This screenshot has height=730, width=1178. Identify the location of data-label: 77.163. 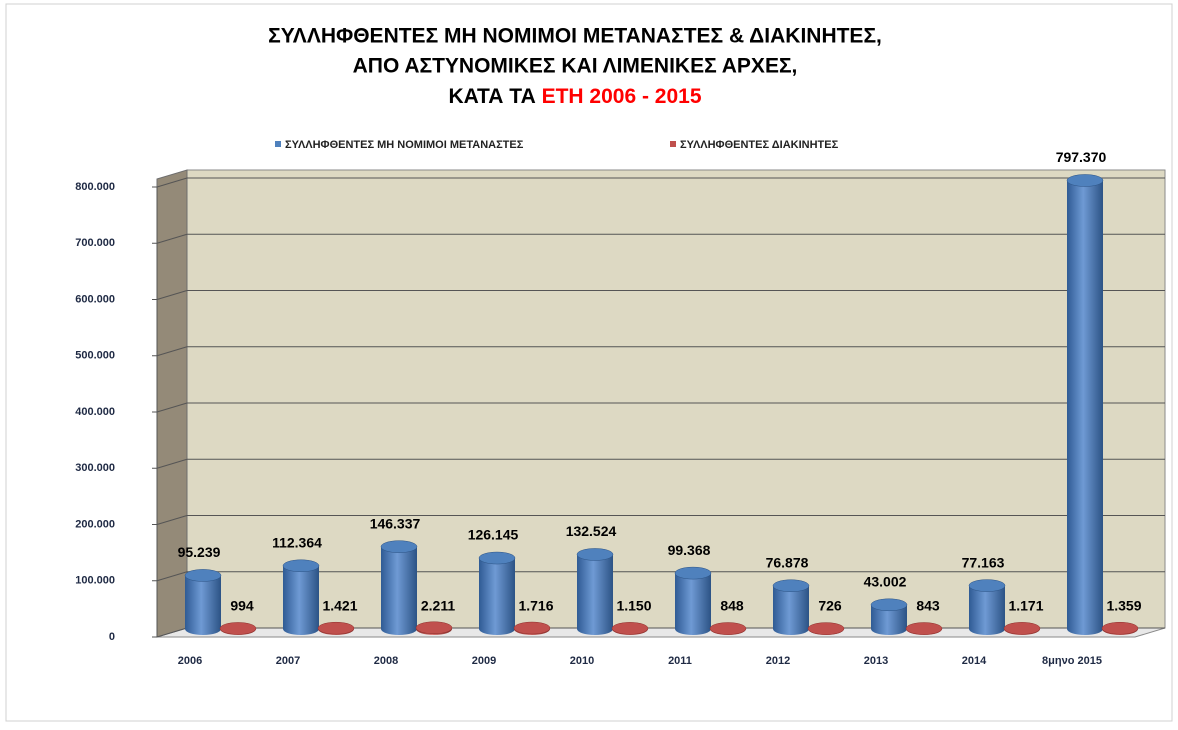
(983, 562).